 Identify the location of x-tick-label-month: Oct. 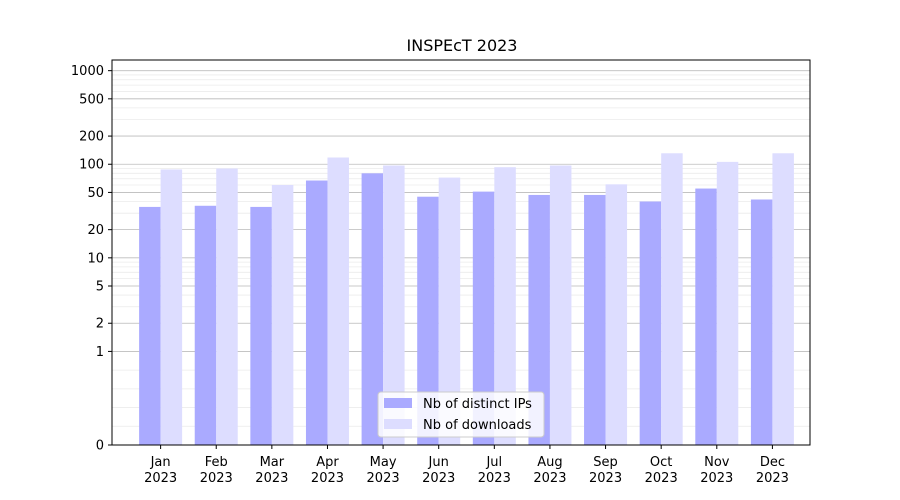
(661, 462).